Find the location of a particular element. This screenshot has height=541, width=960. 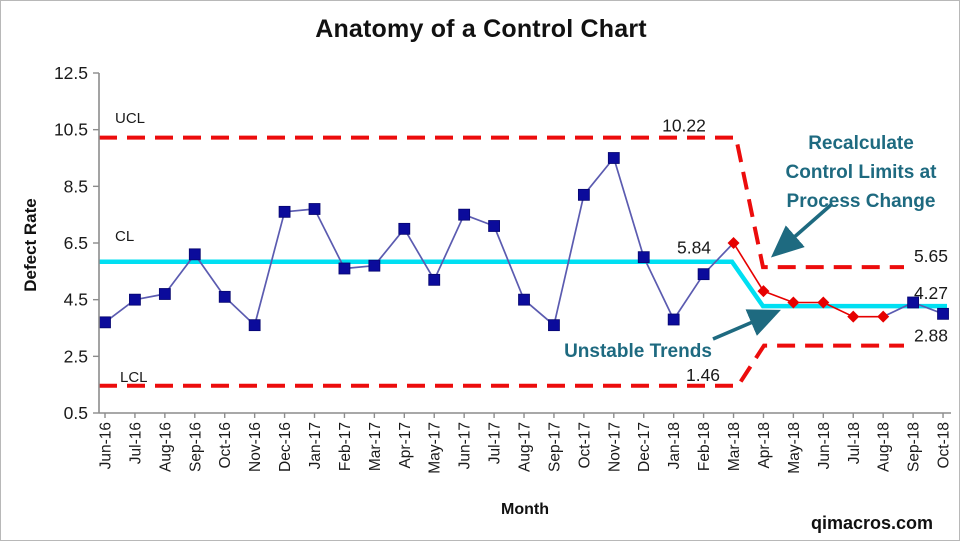

x-tick-label: Aug-18 is located at coordinates (884, 447).